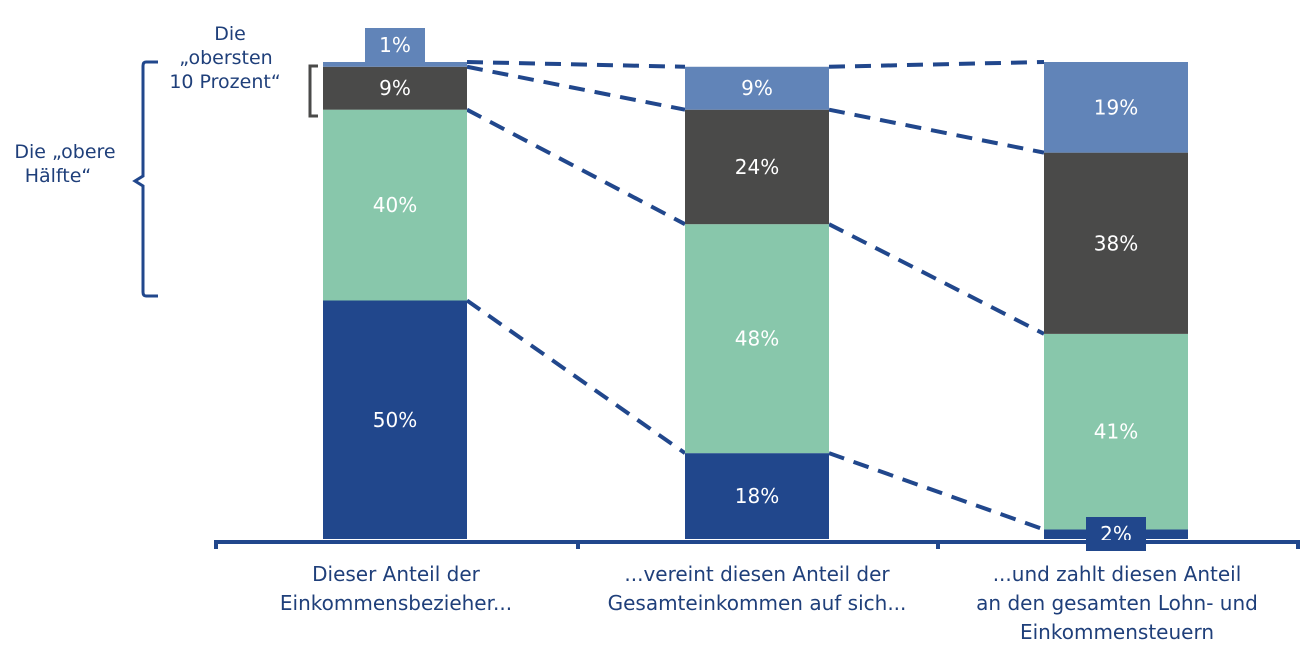  I want to click on annotation-top10-line2: „obersten, so click(225, 58).